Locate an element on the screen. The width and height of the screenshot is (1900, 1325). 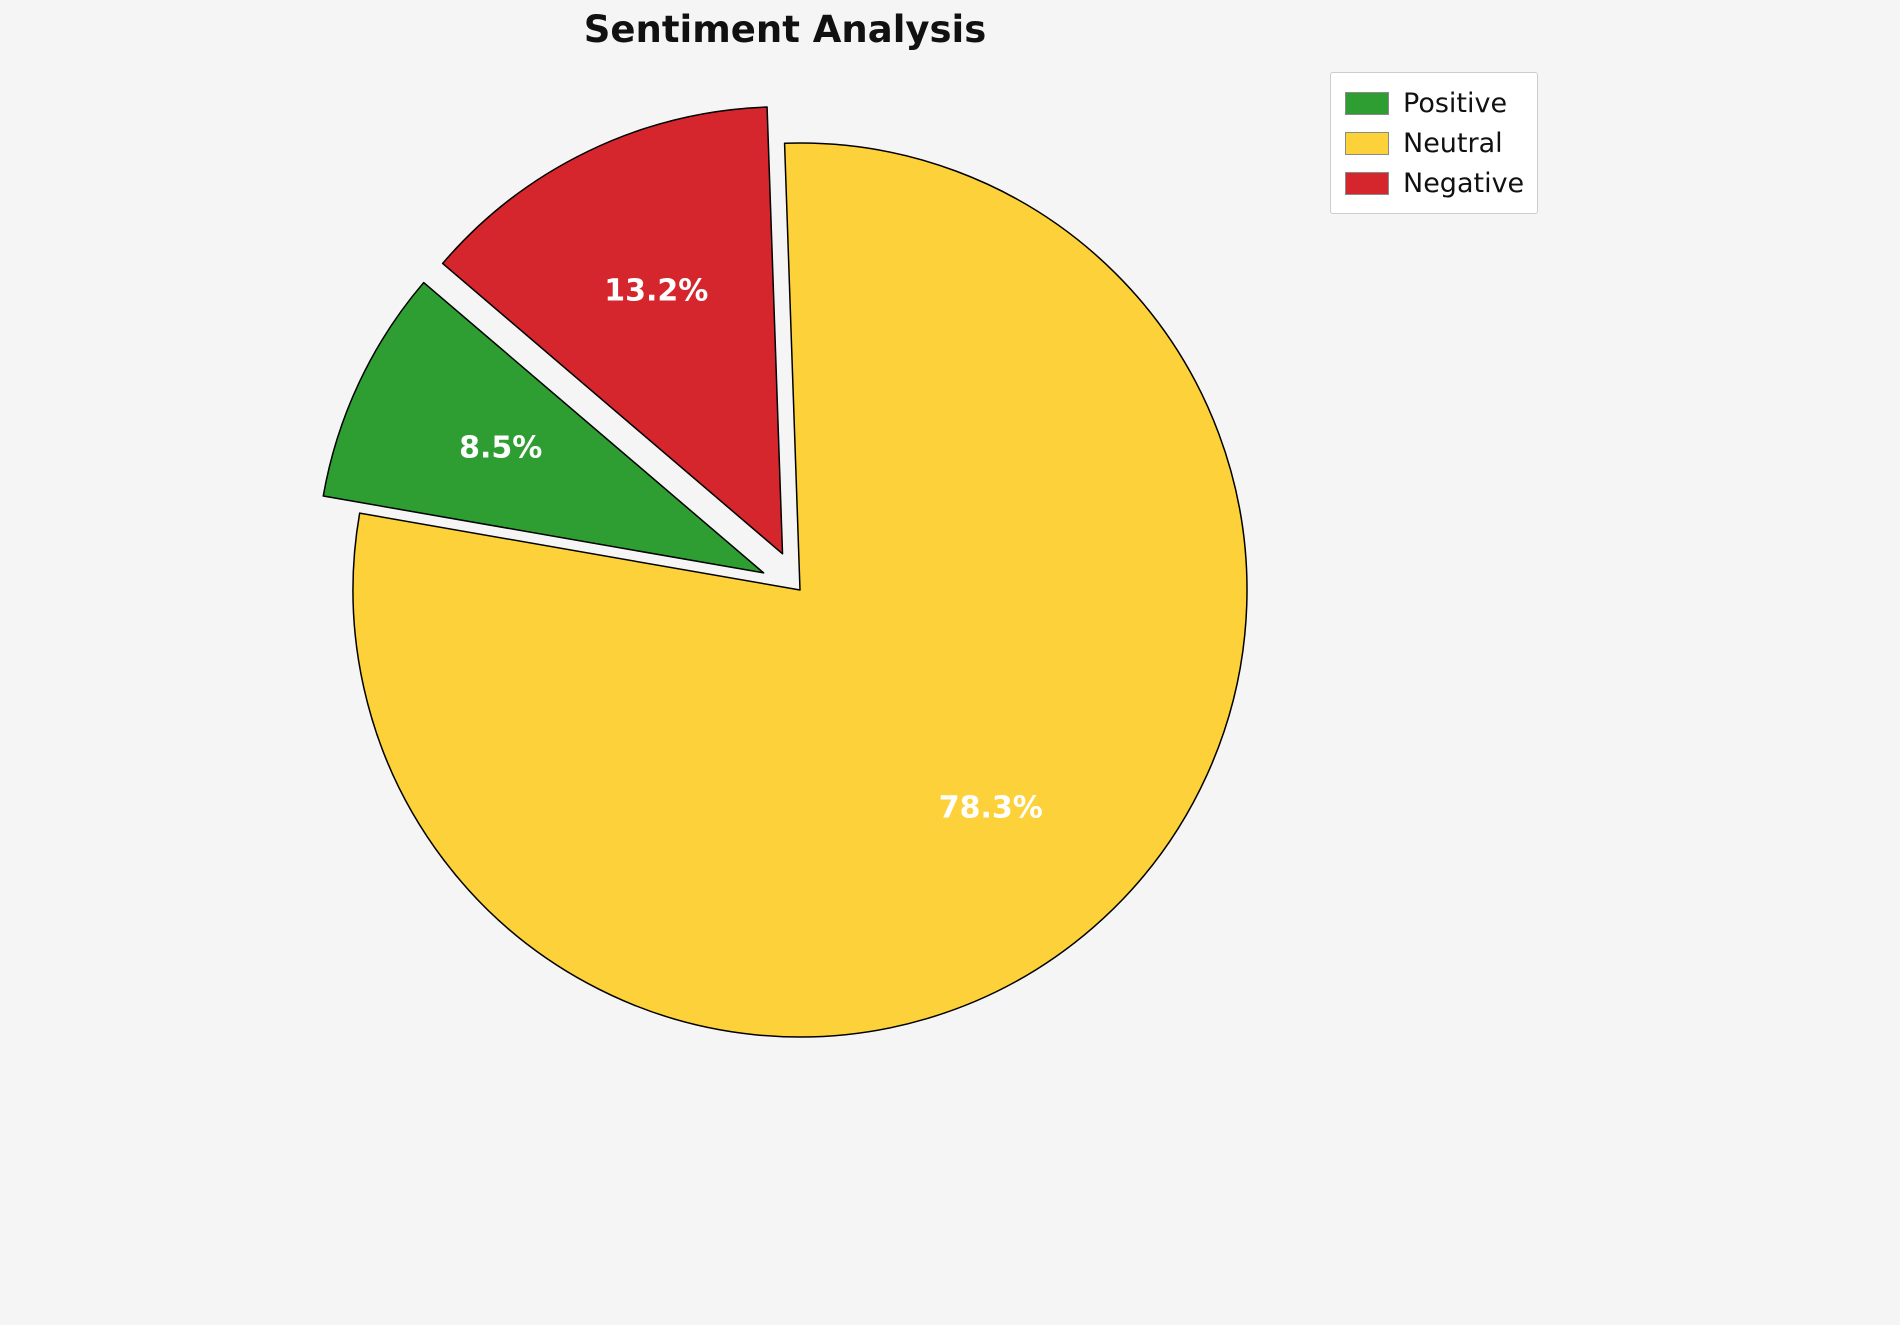
legend-item: Negative is located at coordinates (1435, 183).